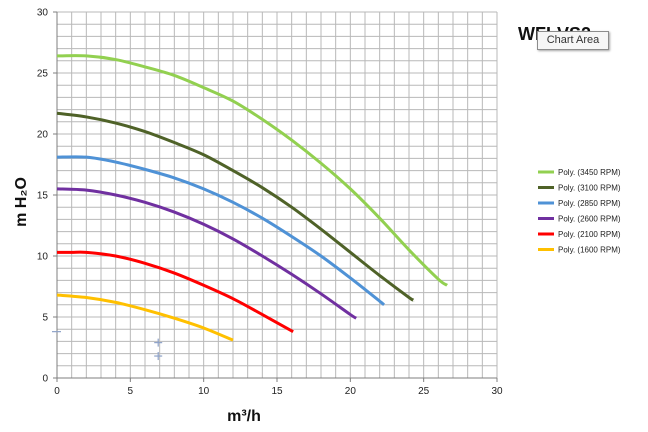 The image size is (648, 432). I want to click on legend-label-0: Poly. (3450 RPM), so click(589, 172).